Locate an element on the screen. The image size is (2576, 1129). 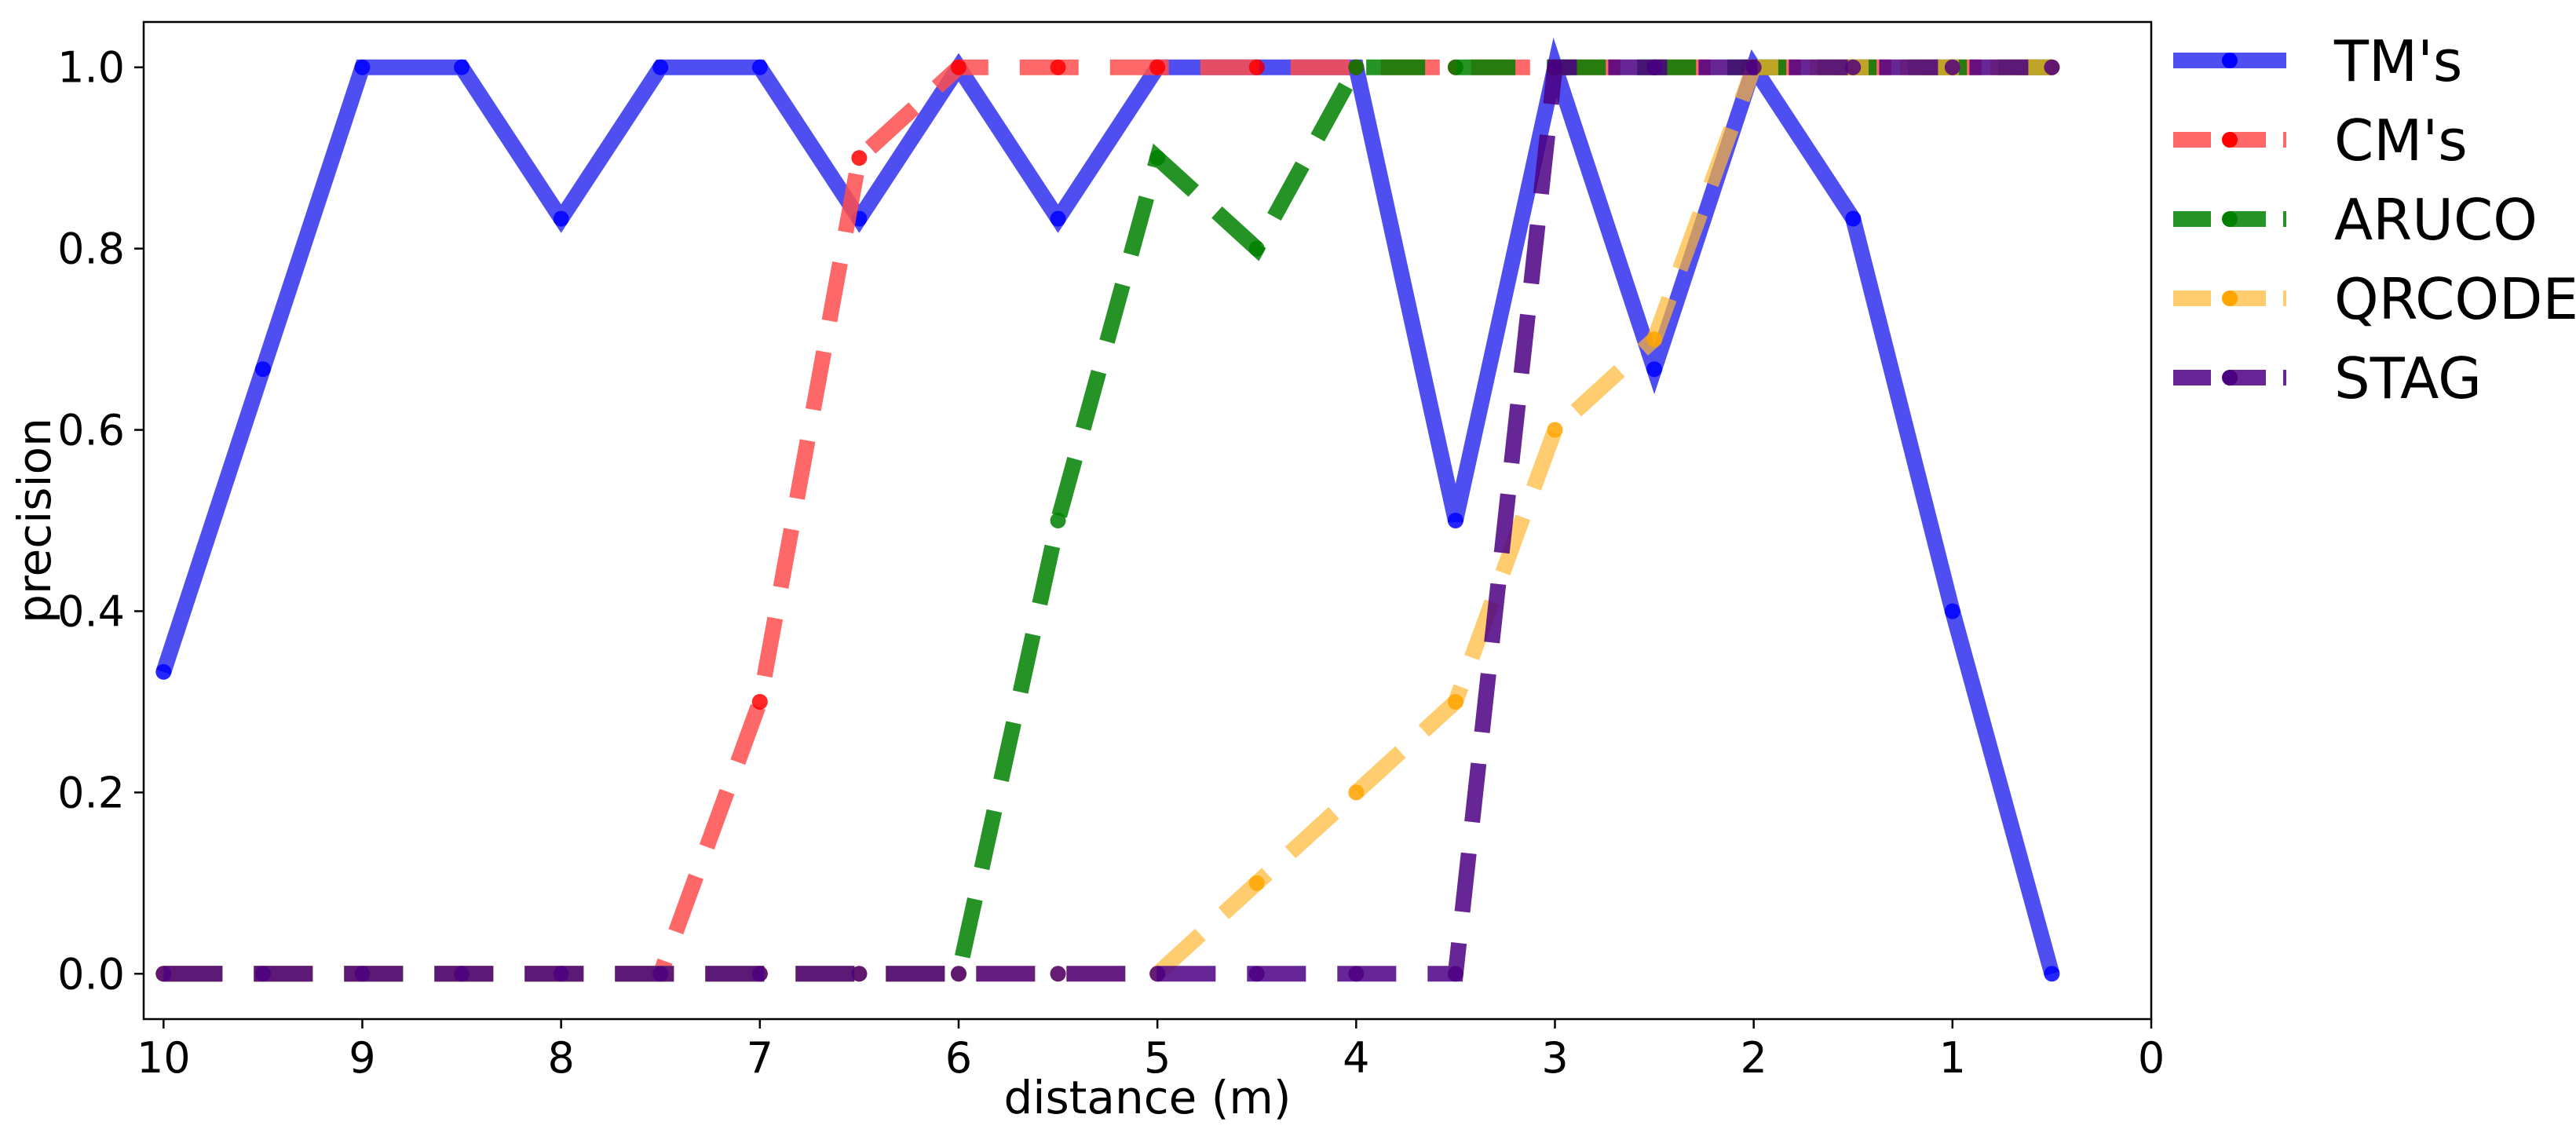
x-tick-label: 0 is located at coordinates (2151, 1058).